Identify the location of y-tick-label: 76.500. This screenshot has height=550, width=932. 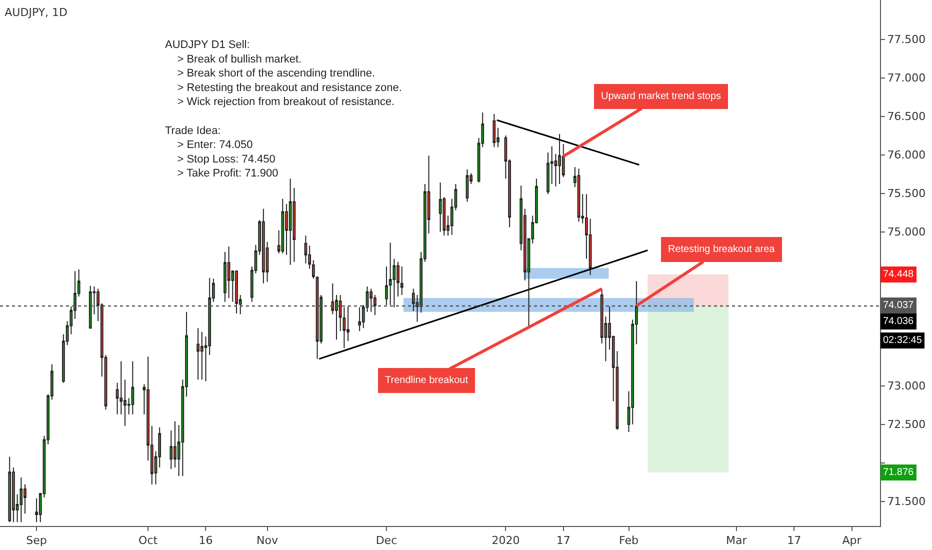
(906, 117).